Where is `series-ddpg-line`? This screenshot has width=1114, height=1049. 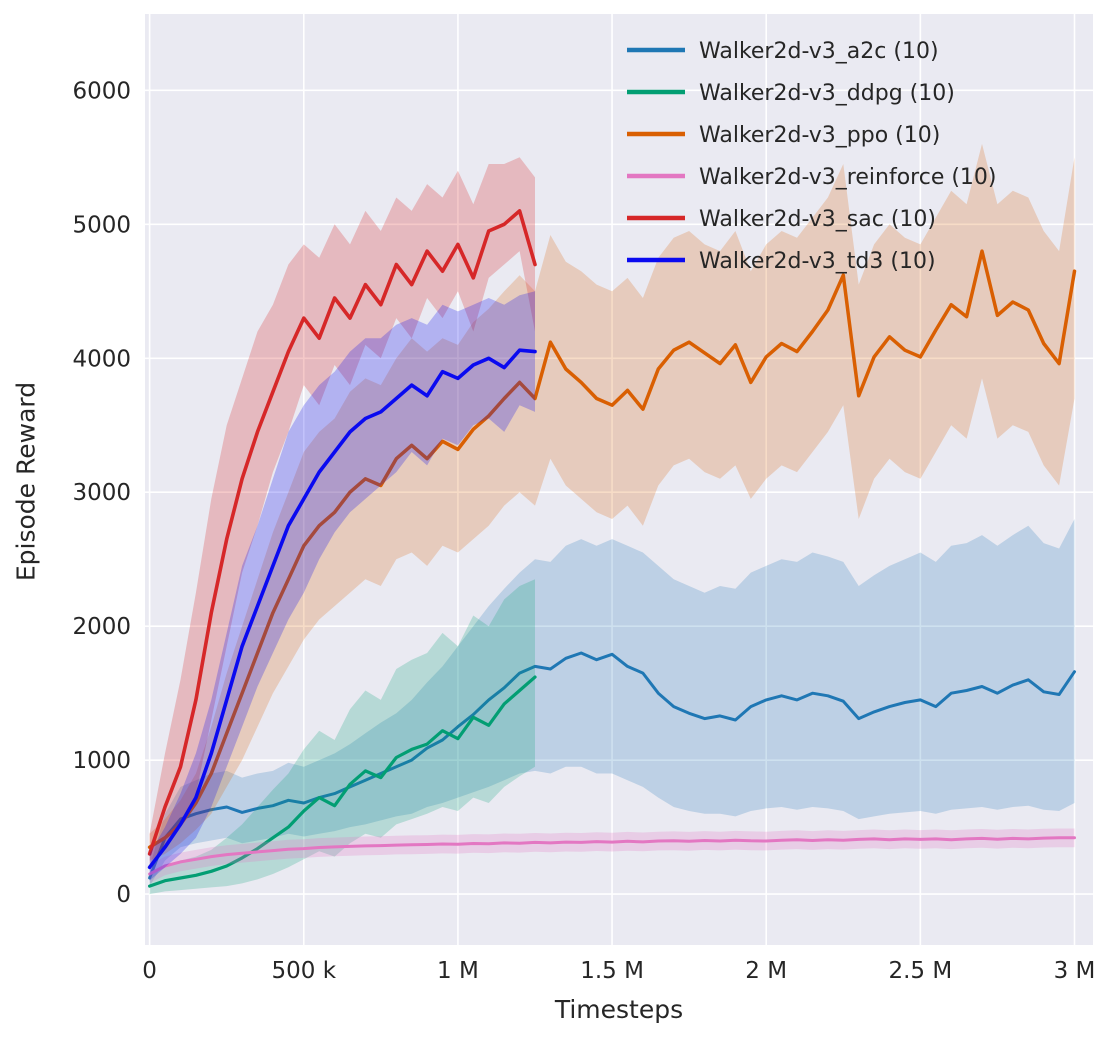 series-ddpg-line is located at coordinates (342, 781).